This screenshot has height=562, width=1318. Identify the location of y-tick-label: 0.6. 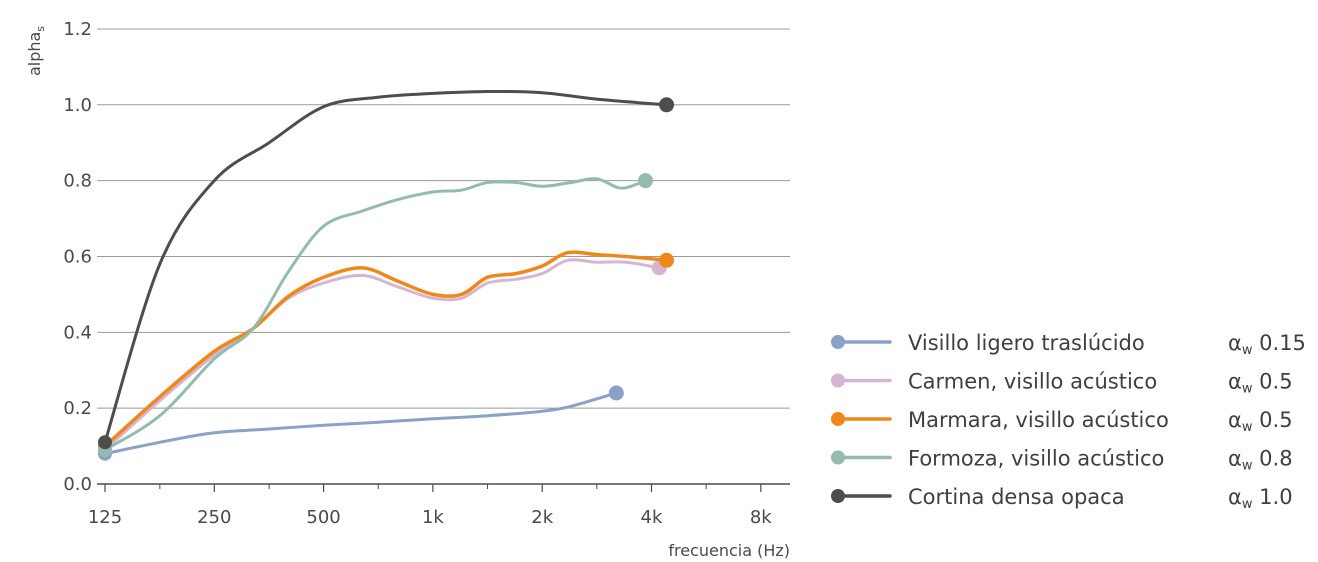
(77, 256).